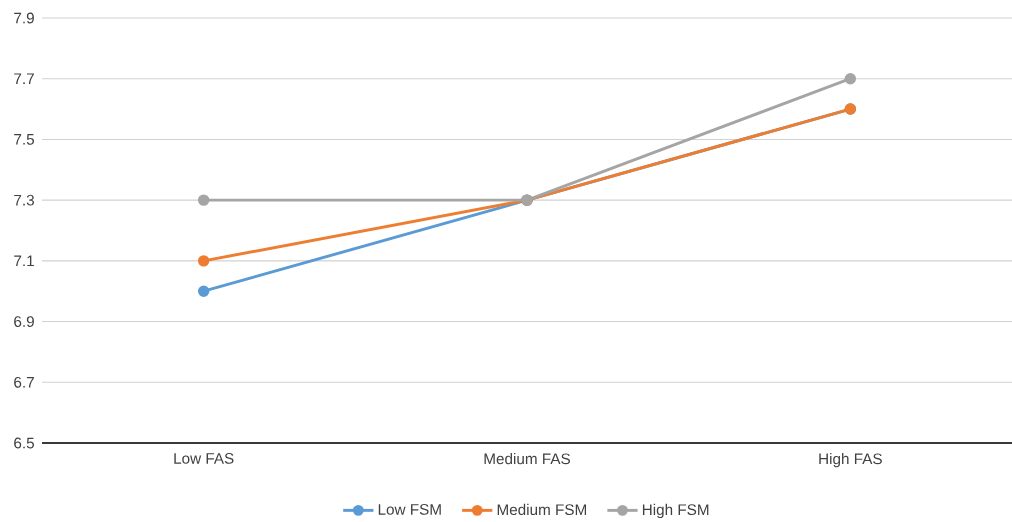 The image size is (1012, 522). What do you see at coordinates (409, 509) in the screenshot?
I see `legend-label: Low FSM` at bounding box center [409, 509].